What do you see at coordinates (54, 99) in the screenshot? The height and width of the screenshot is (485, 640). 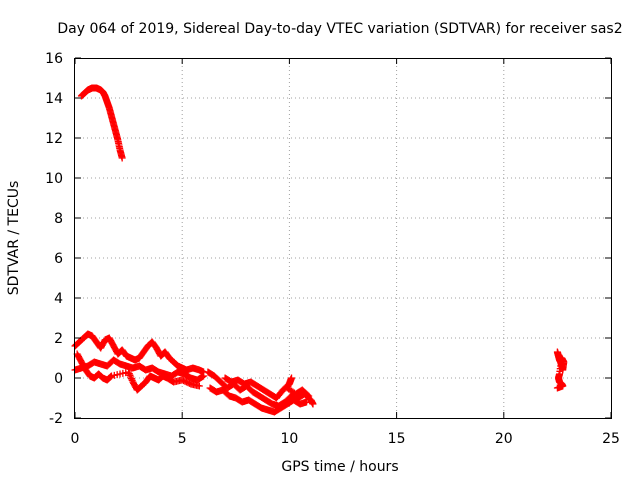 I see `y-tick-label: 14` at bounding box center [54, 99].